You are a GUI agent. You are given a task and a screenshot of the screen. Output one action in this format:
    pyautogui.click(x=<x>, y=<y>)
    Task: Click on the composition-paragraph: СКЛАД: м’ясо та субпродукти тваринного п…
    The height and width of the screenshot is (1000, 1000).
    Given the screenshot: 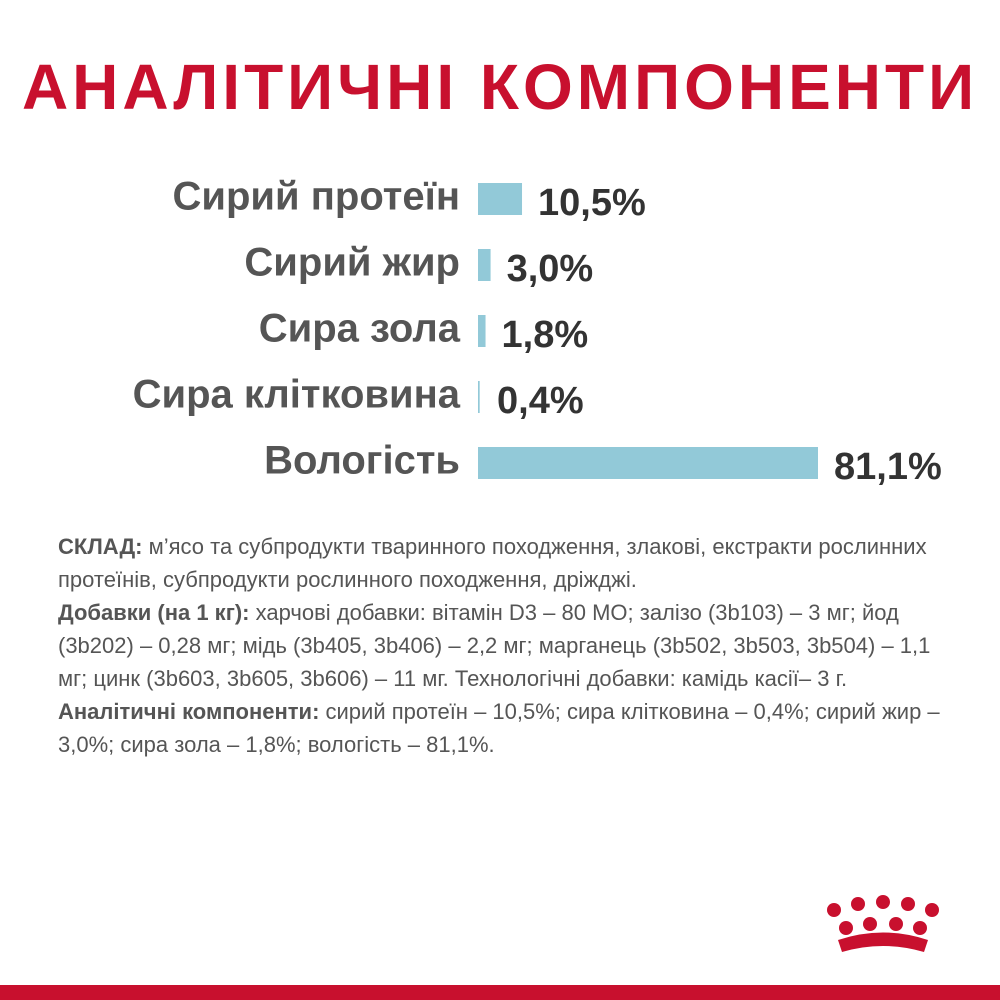 What is the action you would take?
    pyautogui.click(x=503, y=563)
    